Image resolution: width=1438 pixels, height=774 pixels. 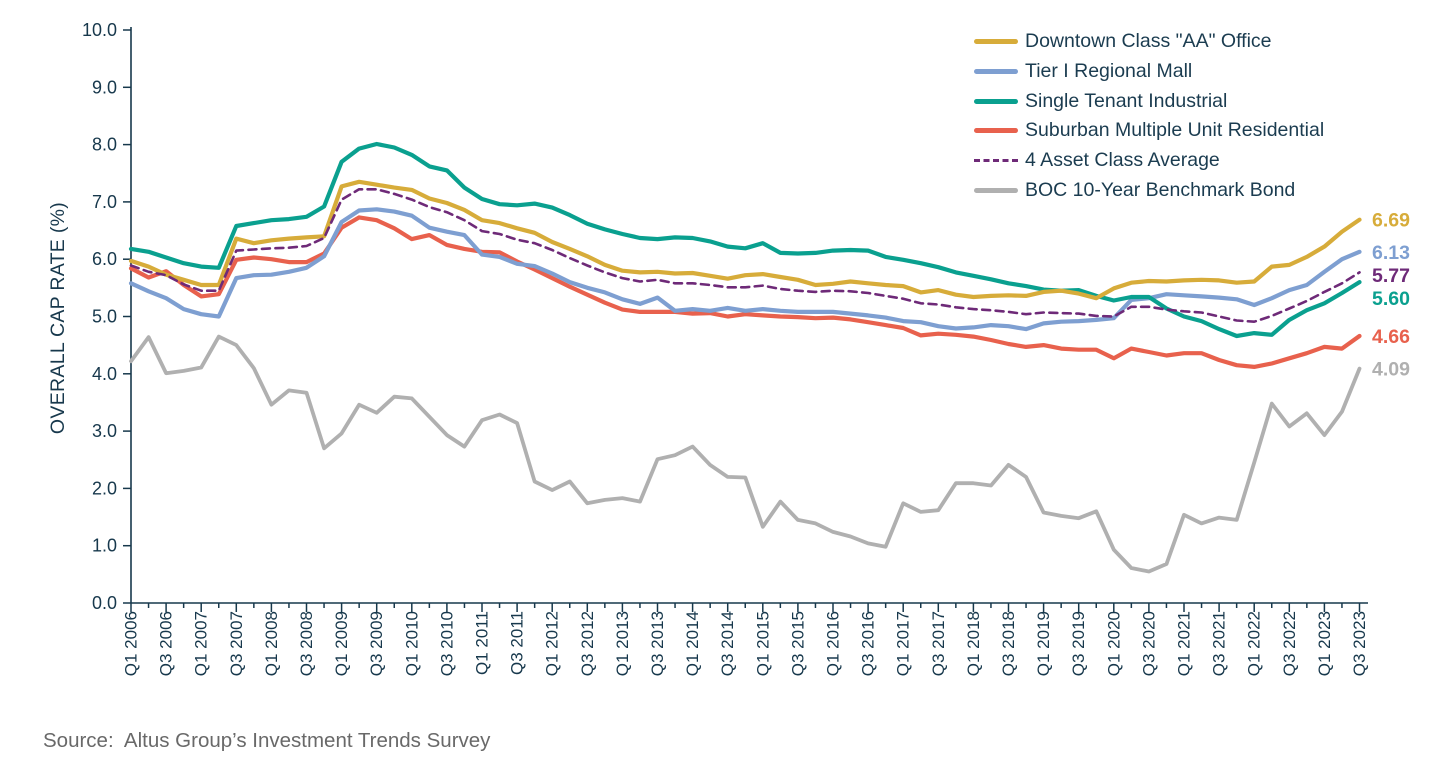 I want to click on legend-item-tier-i-regional-mall: Tier I Regional Mall, so click(x=1149, y=72).